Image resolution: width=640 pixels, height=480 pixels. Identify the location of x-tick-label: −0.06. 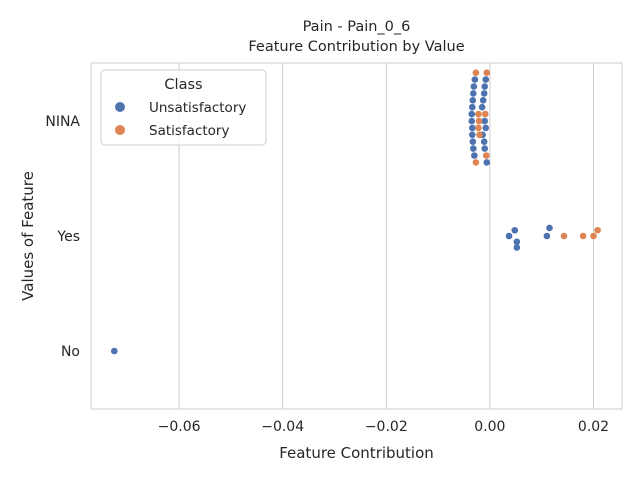
(179, 427).